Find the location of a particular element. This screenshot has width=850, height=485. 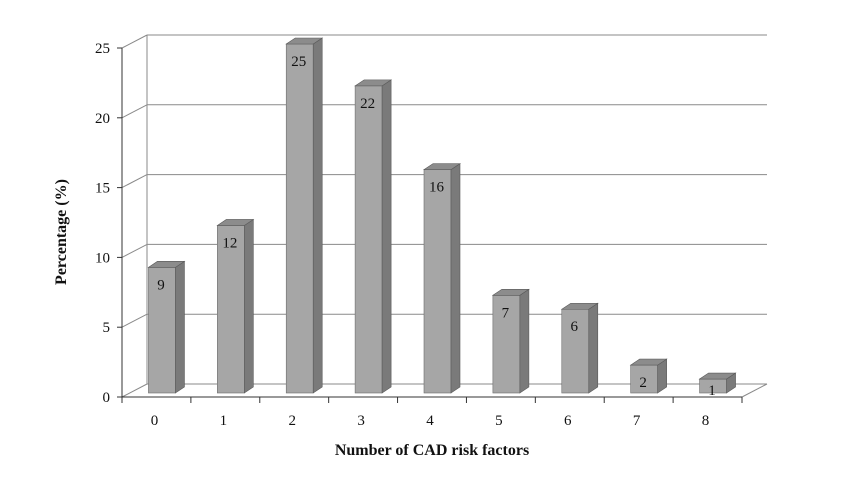

x-tick-label: 7 is located at coordinates (637, 421).